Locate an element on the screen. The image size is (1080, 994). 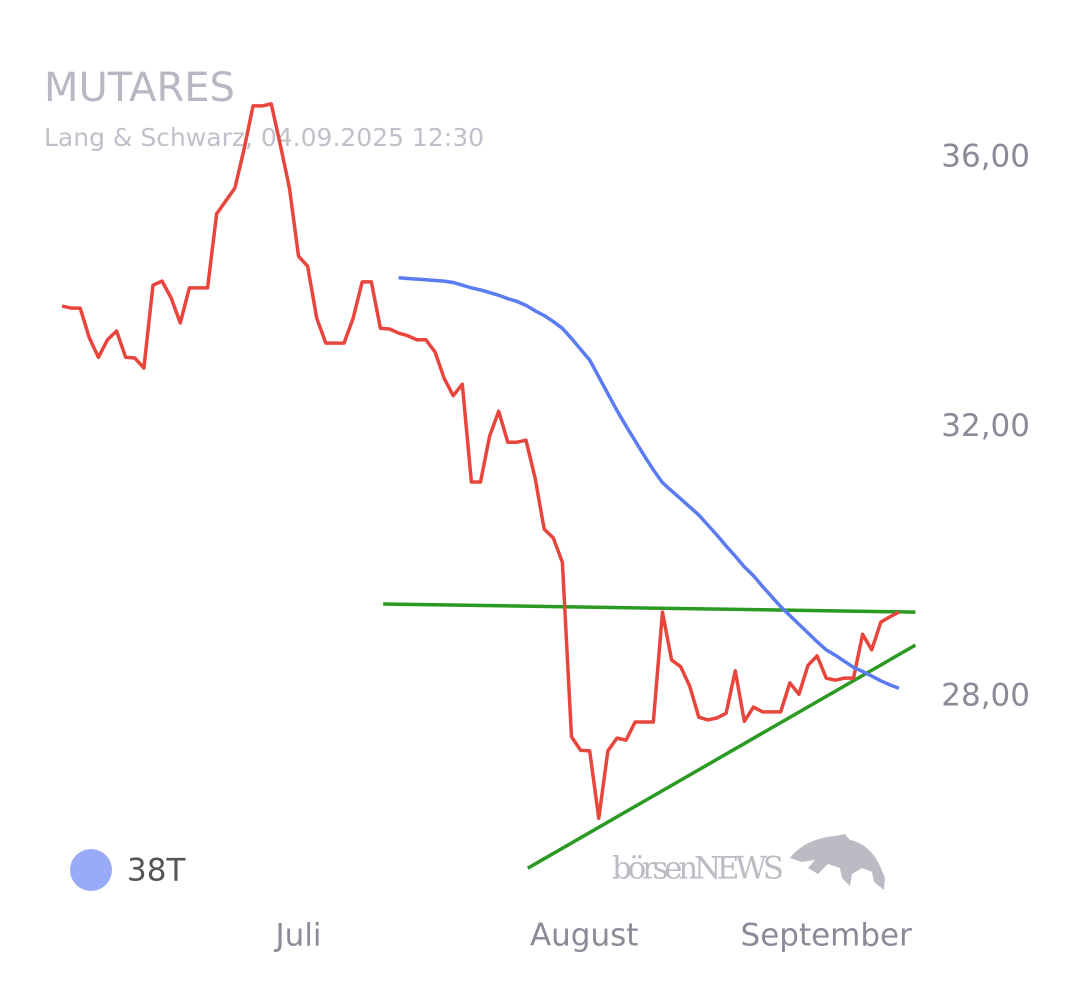
x-tick-label: September is located at coordinates (827, 936).